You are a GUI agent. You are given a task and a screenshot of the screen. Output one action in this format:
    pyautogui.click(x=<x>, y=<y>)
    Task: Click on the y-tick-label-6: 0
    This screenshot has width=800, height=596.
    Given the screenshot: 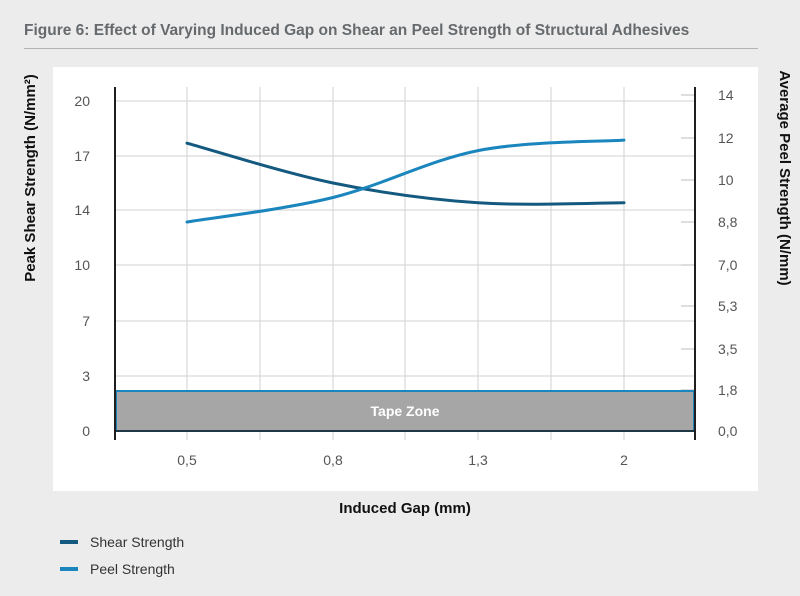 What is the action you would take?
    pyautogui.click(x=86, y=431)
    